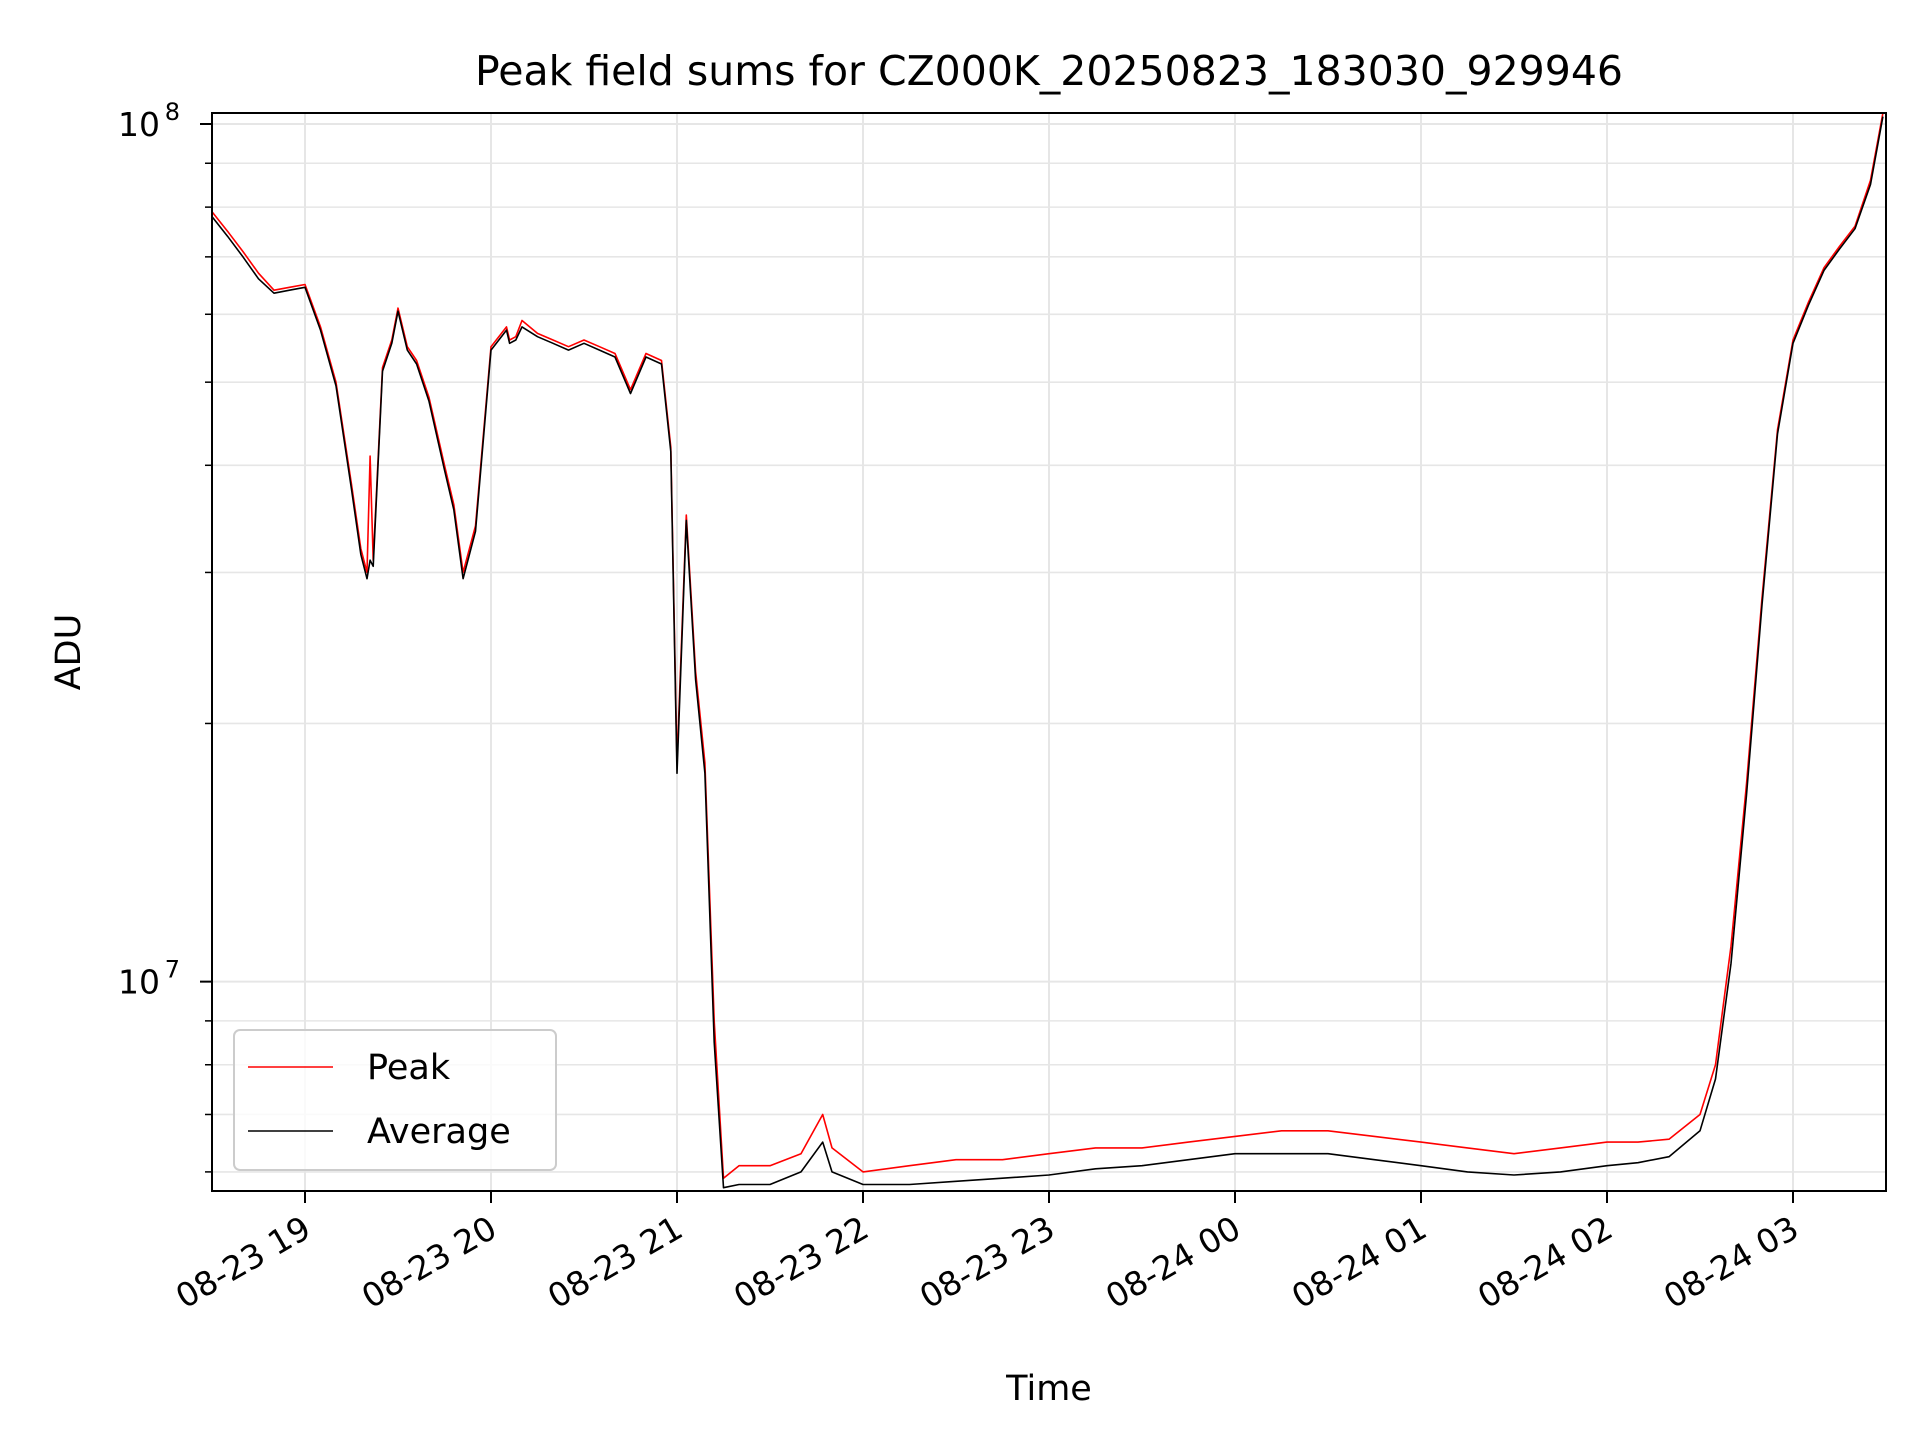  What do you see at coordinates (1048, 1389) in the screenshot?
I see `x-axis-label: Time` at bounding box center [1048, 1389].